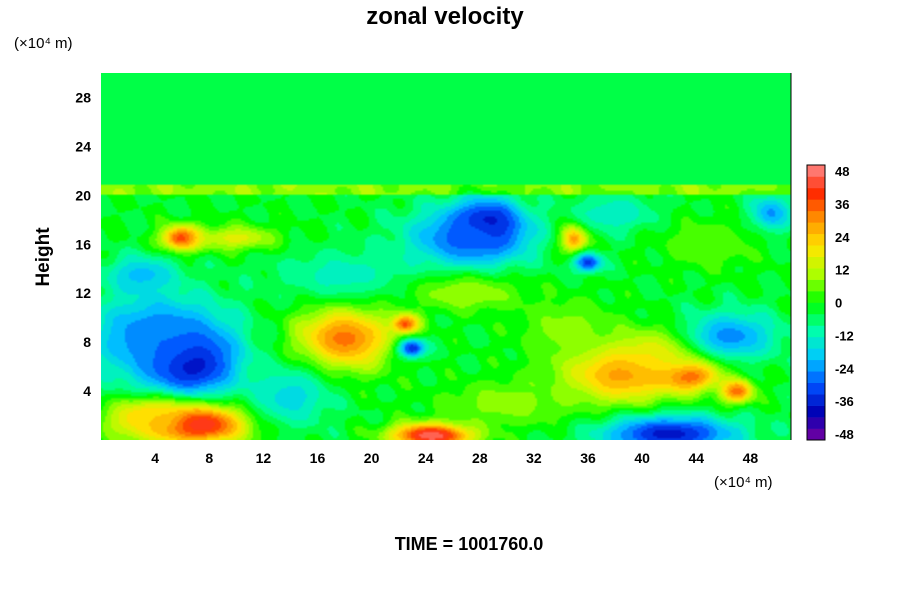 The image size is (900, 600). What do you see at coordinates (845, 368) in the screenshot?
I see `colorbar-tick-label: -24` at bounding box center [845, 368].